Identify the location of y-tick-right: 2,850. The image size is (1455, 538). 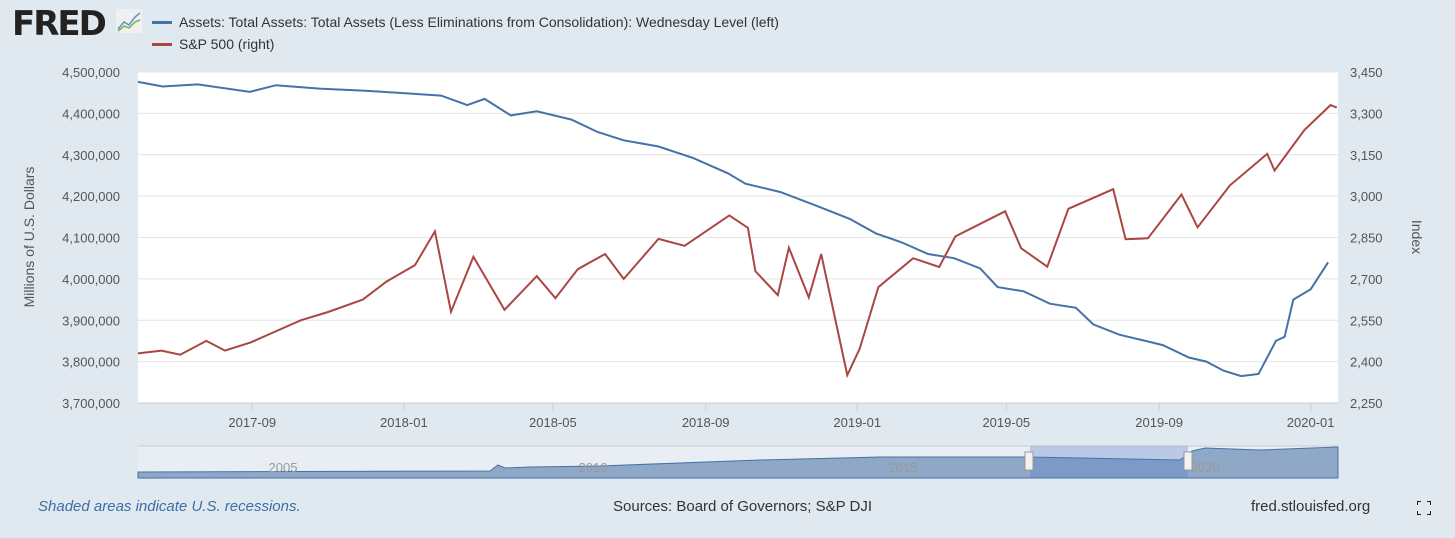
(1366, 238).